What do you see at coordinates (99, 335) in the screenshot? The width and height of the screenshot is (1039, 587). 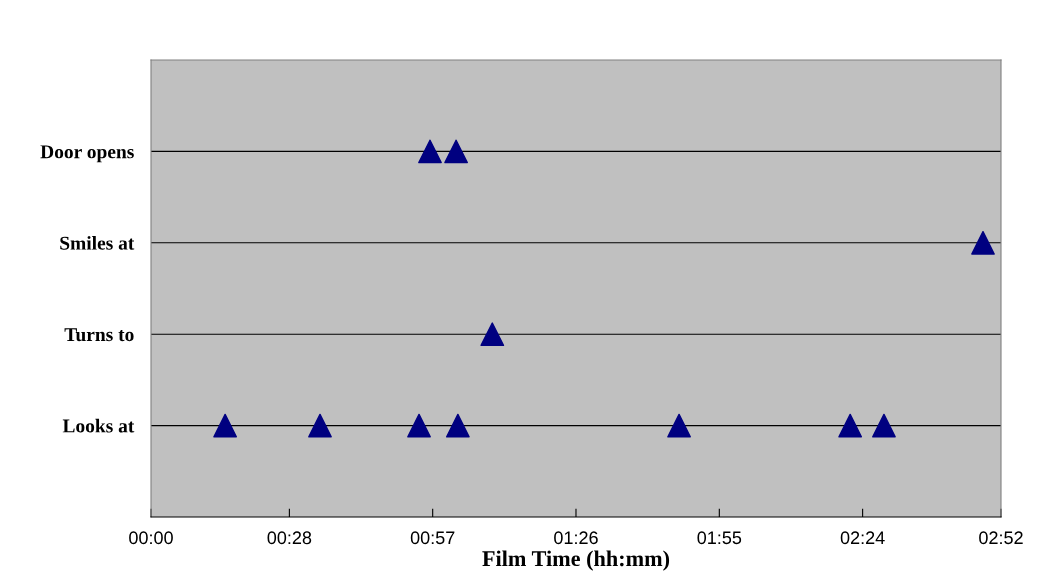 I see `y-tick-label: Turns to` at bounding box center [99, 335].